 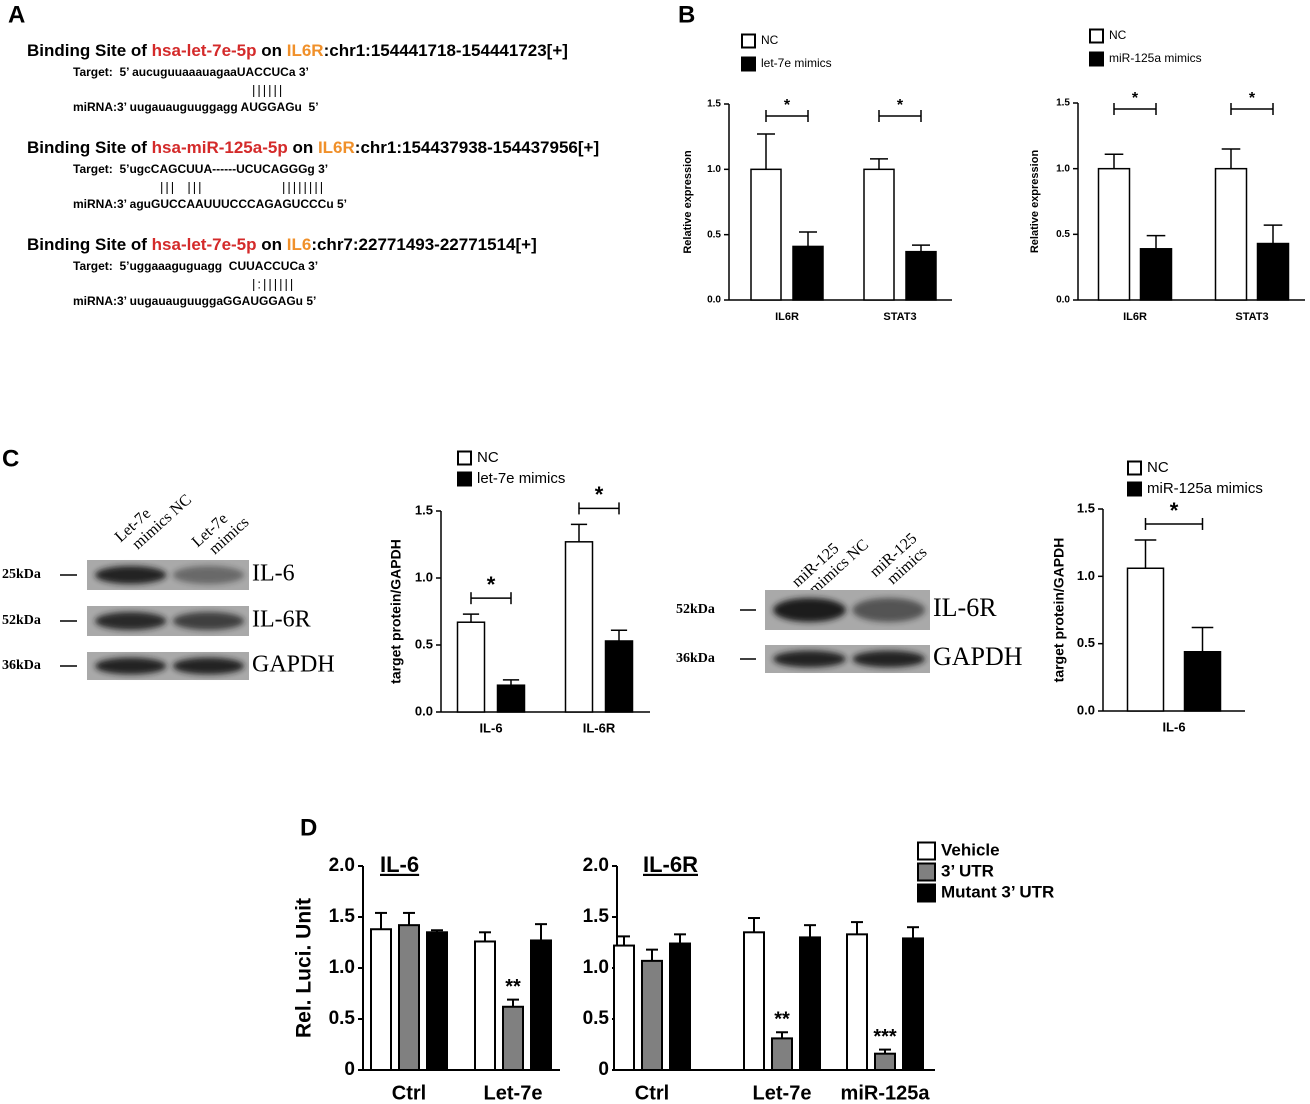 What do you see at coordinates (513, 987) in the screenshot?
I see `significance: **` at bounding box center [513, 987].